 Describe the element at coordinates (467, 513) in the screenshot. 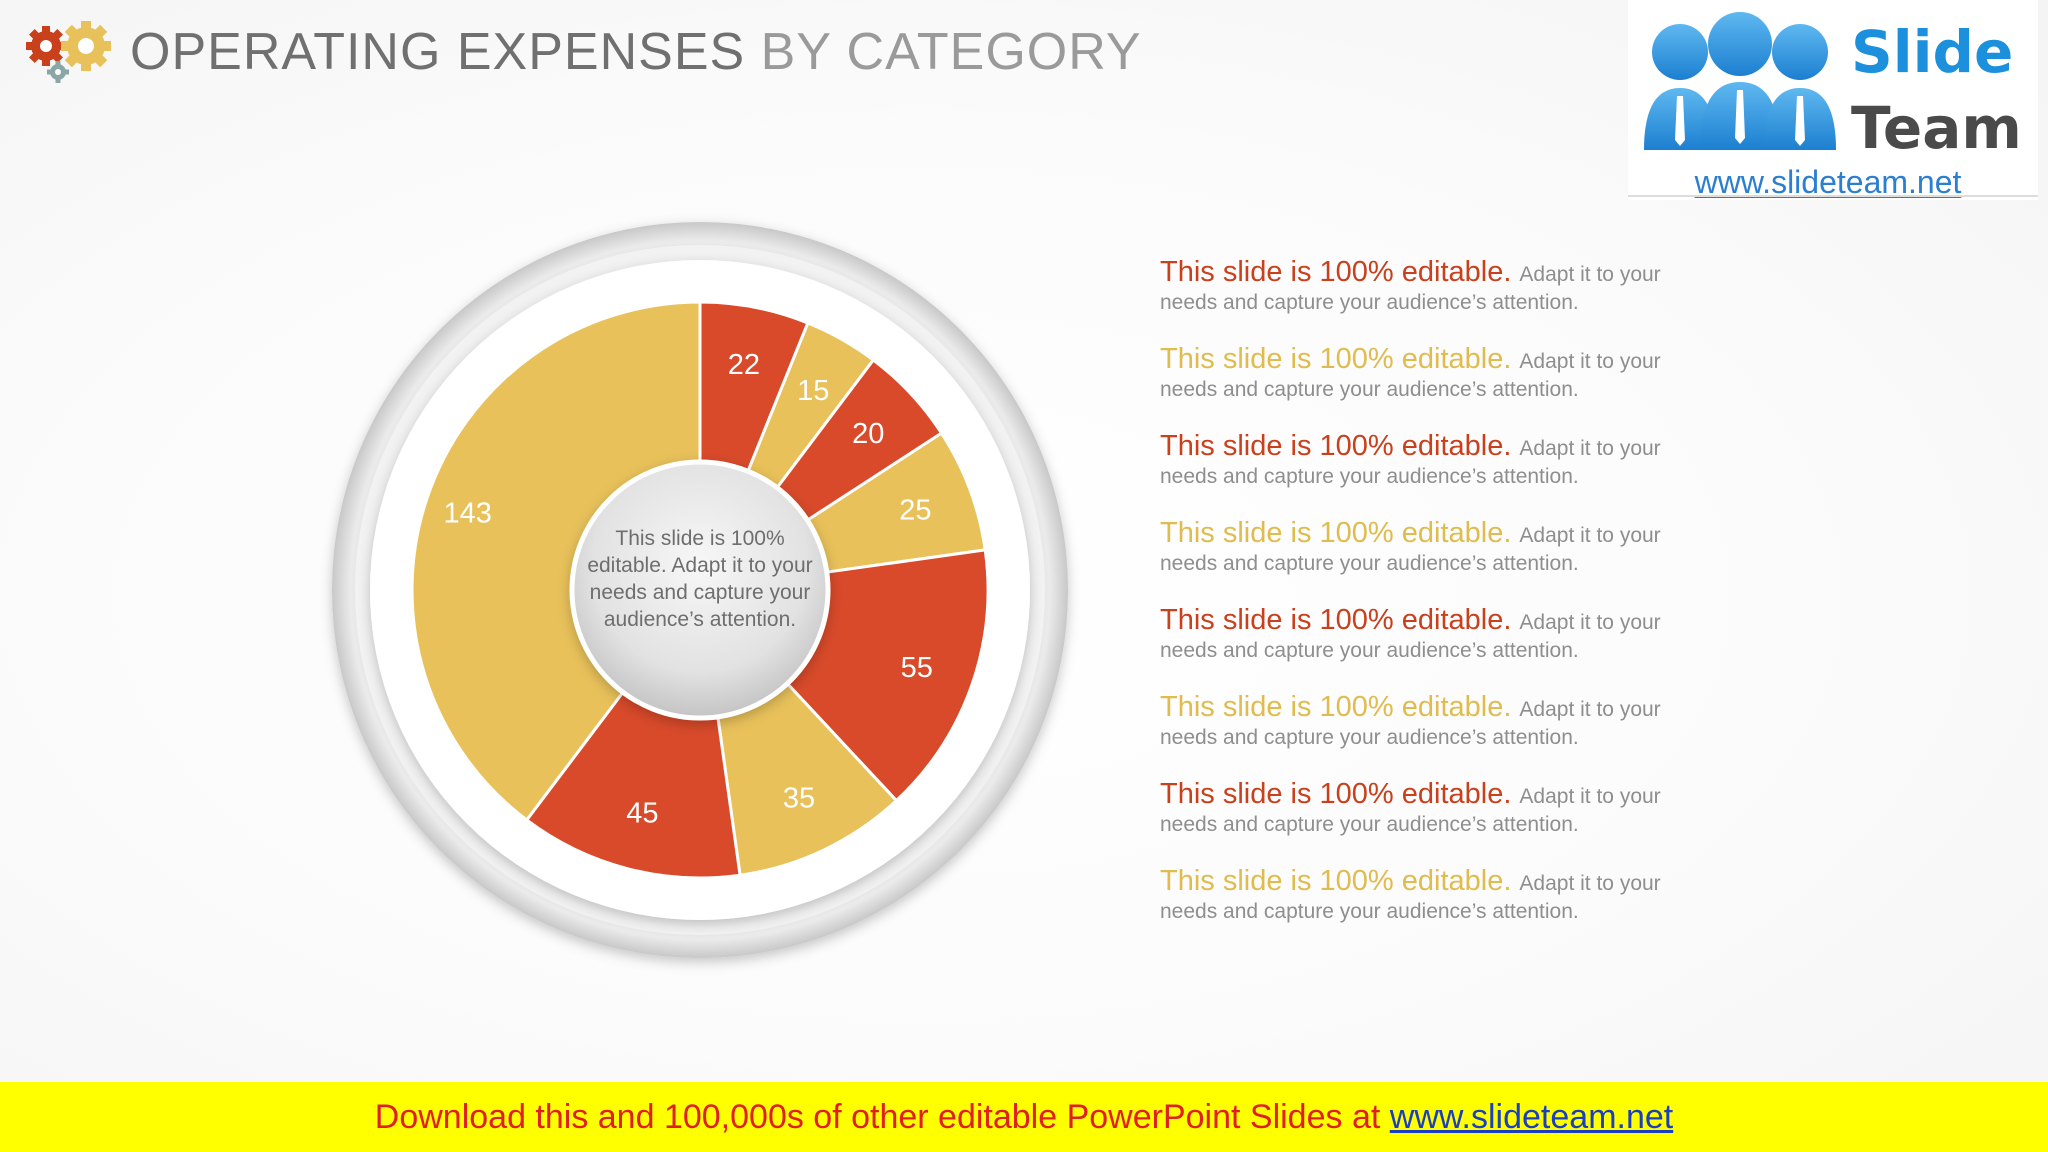

I see `pie-slice-label-8: 143` at that location.